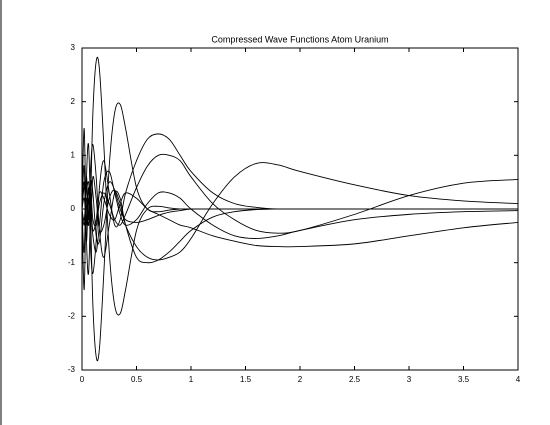 This screenshot has height=425, width=550. I want to click on y-tick-label: -3, so click(72, 369).